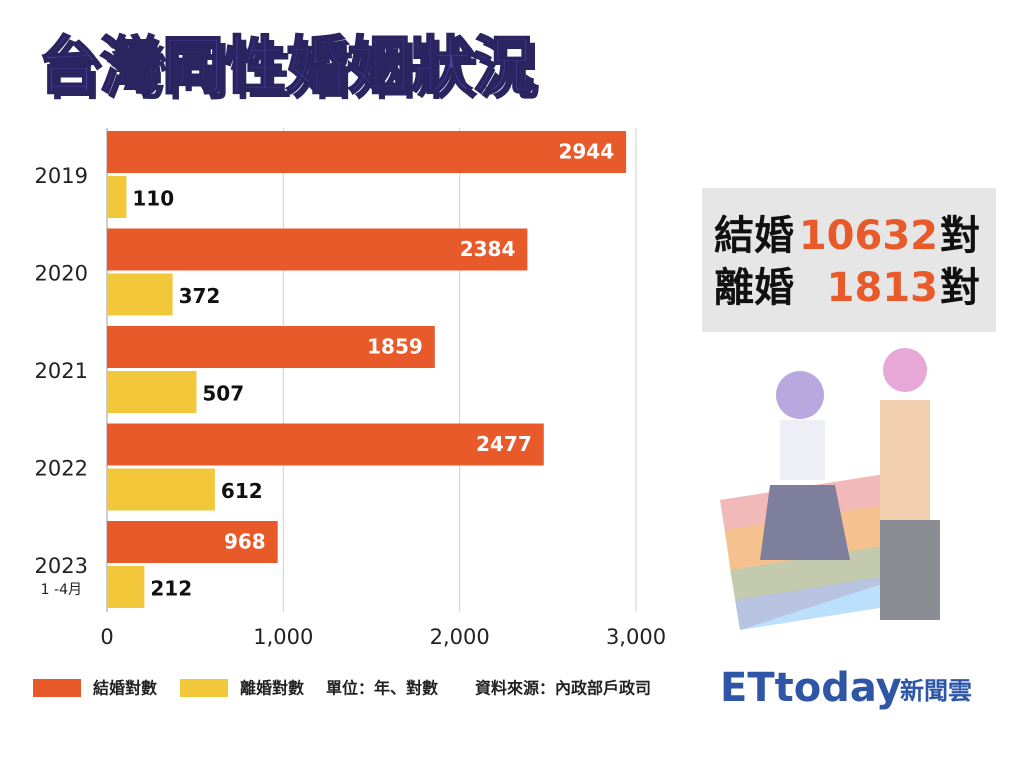 Image resolution: width=1024 pixels, height=768 pixels. I want to click on chart-title: 台灣同性婚姻狀況, so click(286, 65).